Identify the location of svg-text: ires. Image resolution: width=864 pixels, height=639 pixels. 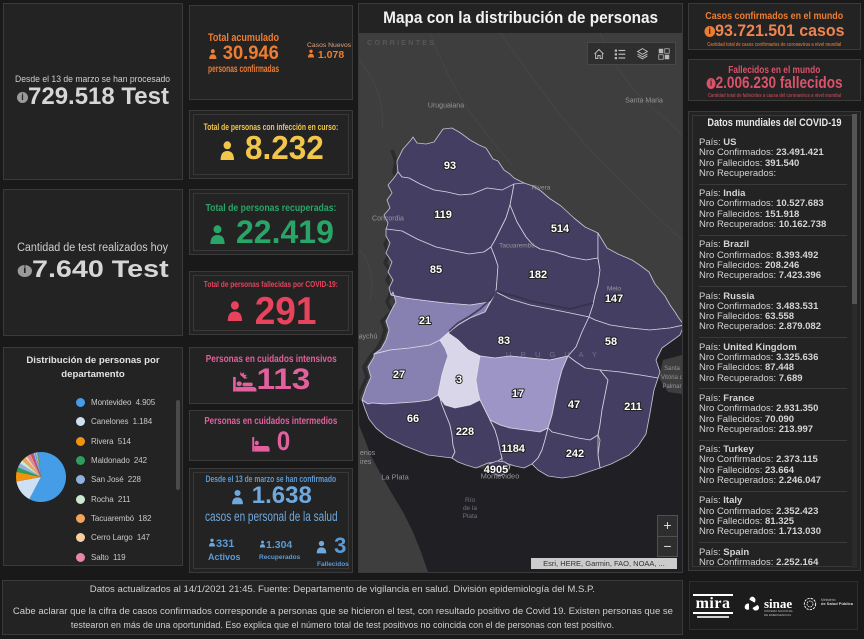
(366, 462).